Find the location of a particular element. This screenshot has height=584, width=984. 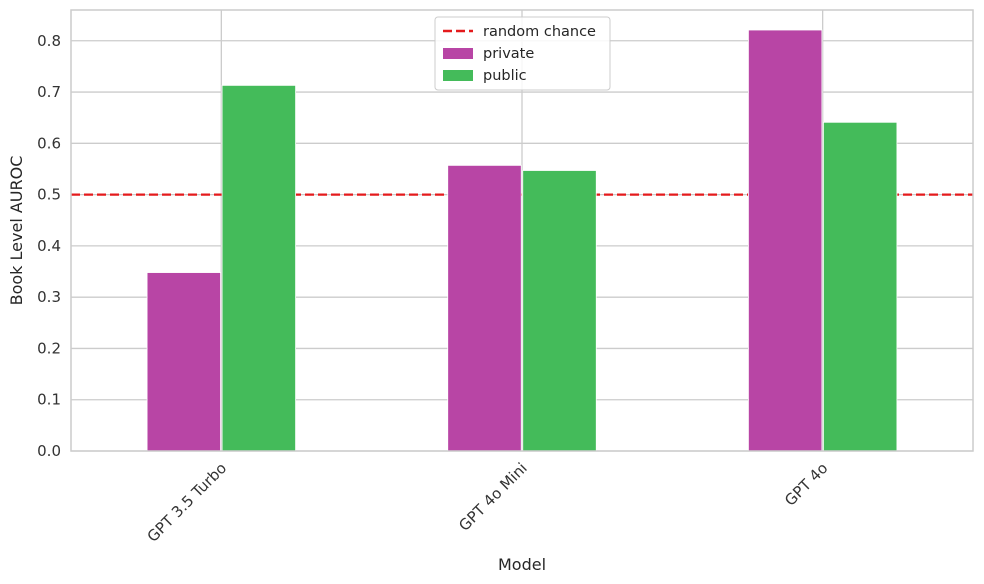

y-tick-label: 0.0 is located at coordinates (49, 451).